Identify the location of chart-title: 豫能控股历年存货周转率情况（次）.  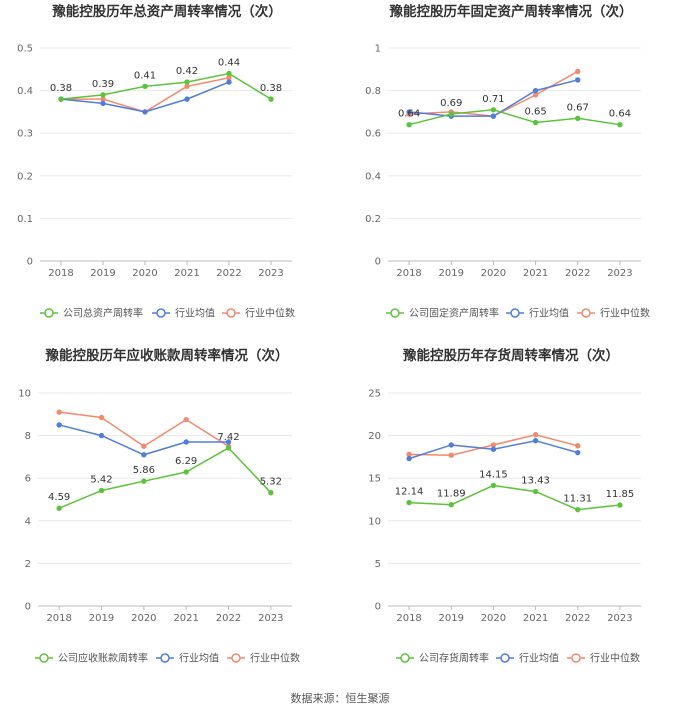
(511, 355).